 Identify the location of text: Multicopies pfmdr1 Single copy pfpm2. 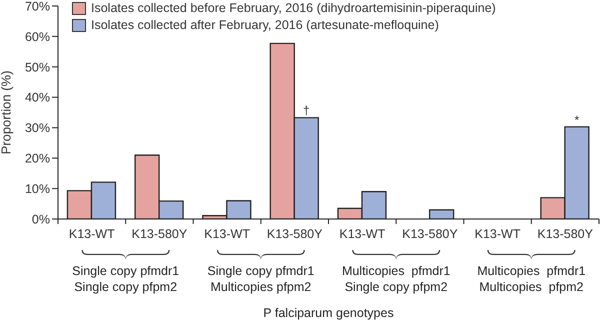
(396, 279).